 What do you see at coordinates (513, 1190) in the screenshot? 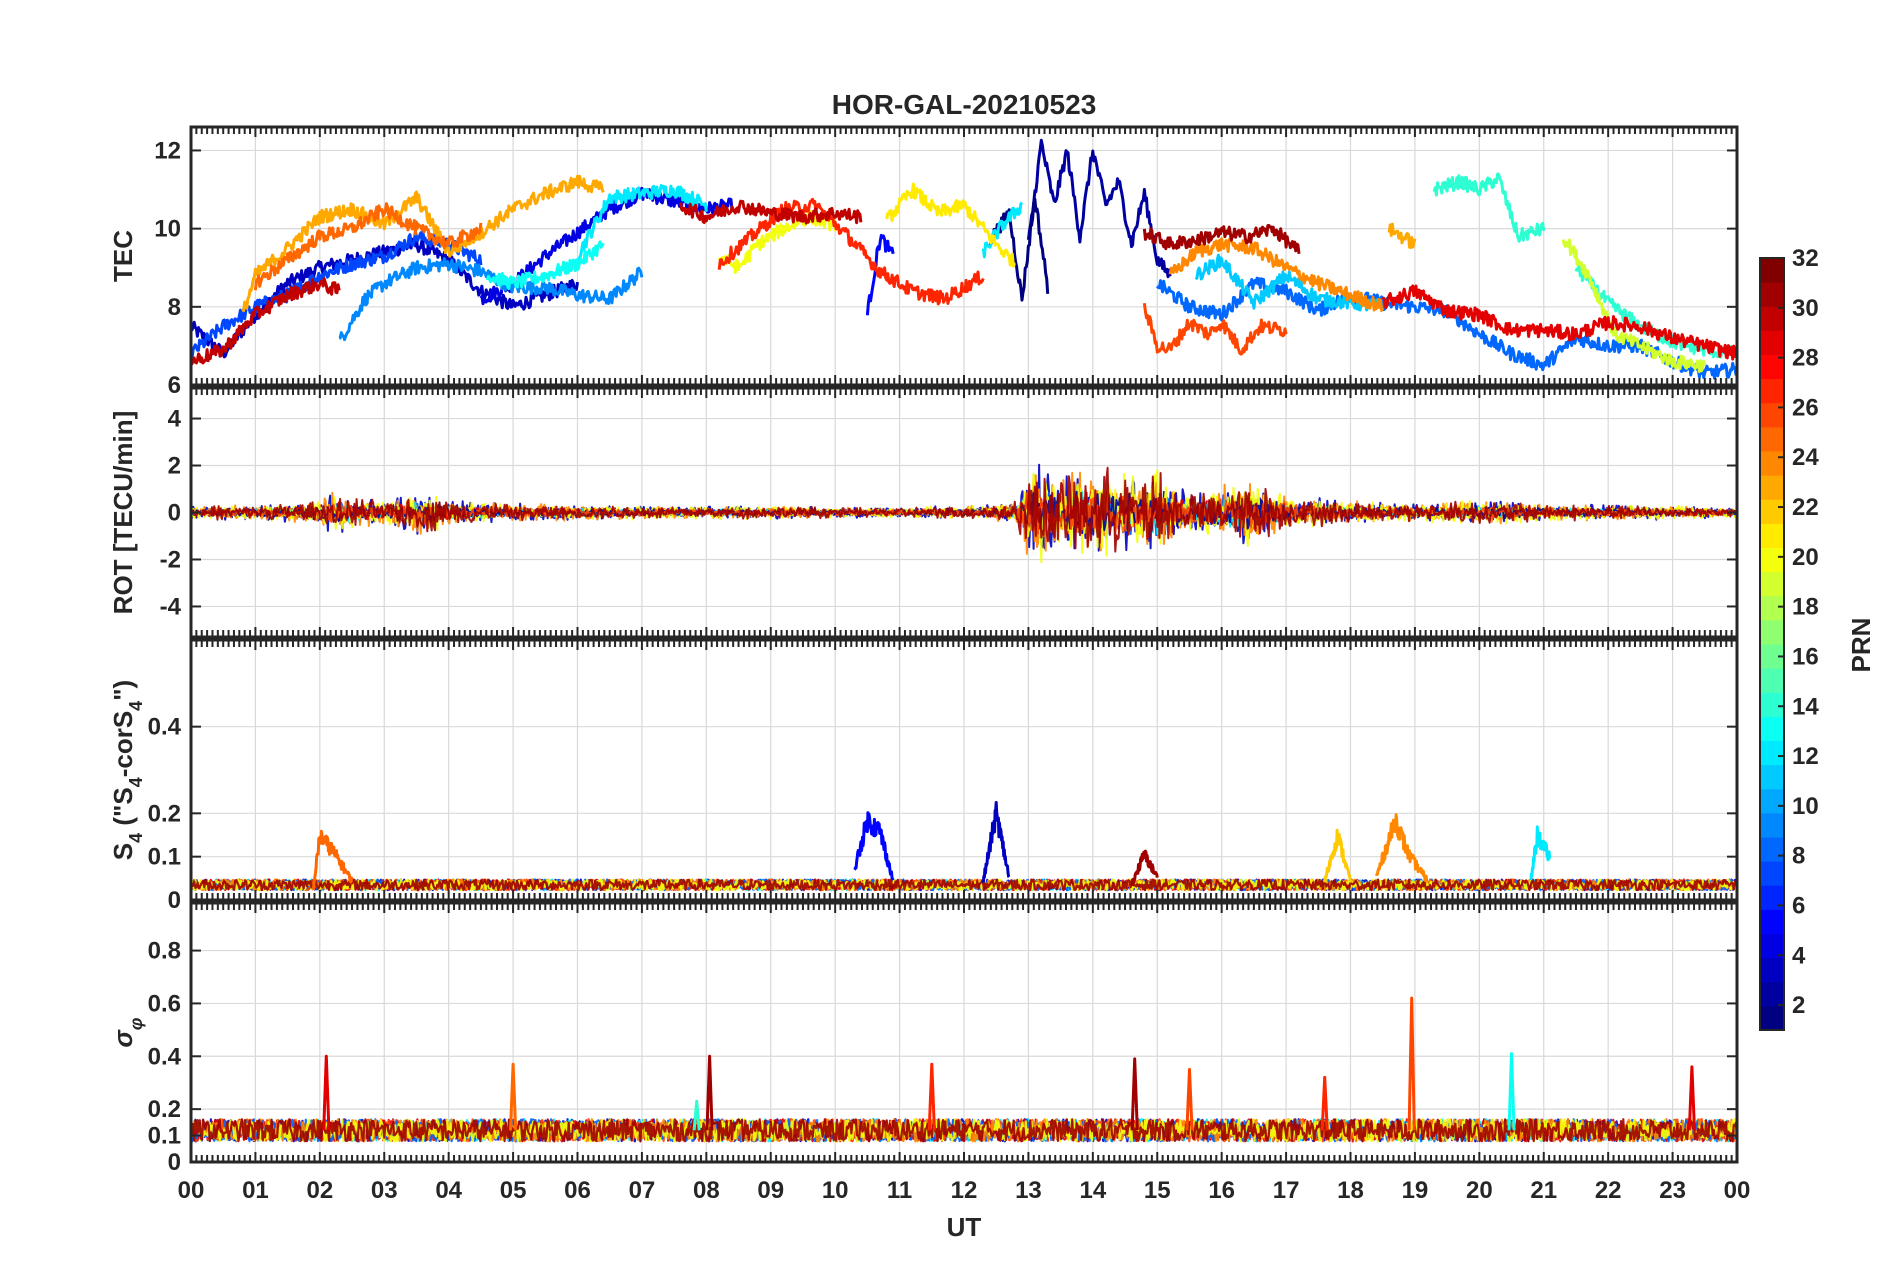
I see `x-tick-label: 05` at bounding box center [513, 1190].